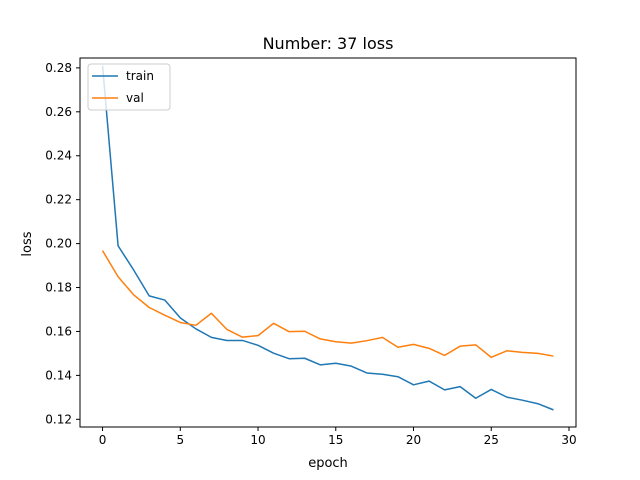 The image size is (640, 480). Describe the element at coordinates (58, 156) in the screenshot. I see `y-tick-label: 0.24` at that location.